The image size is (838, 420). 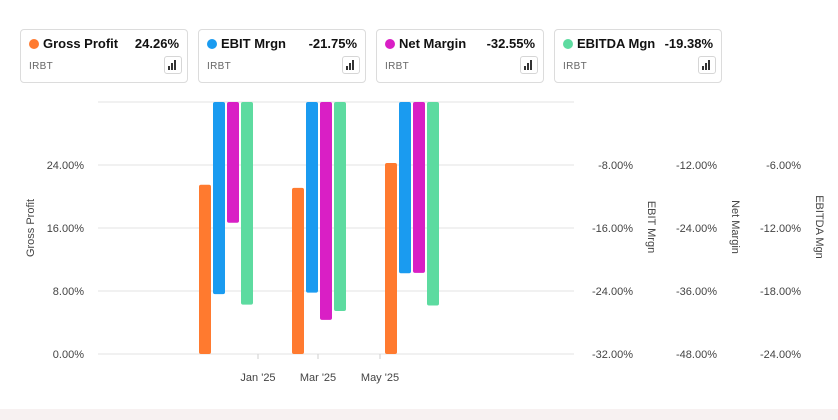 I want to click on card-gross-profit: Gross Profit 24.26% IRBT, so click(x=104, y=56).